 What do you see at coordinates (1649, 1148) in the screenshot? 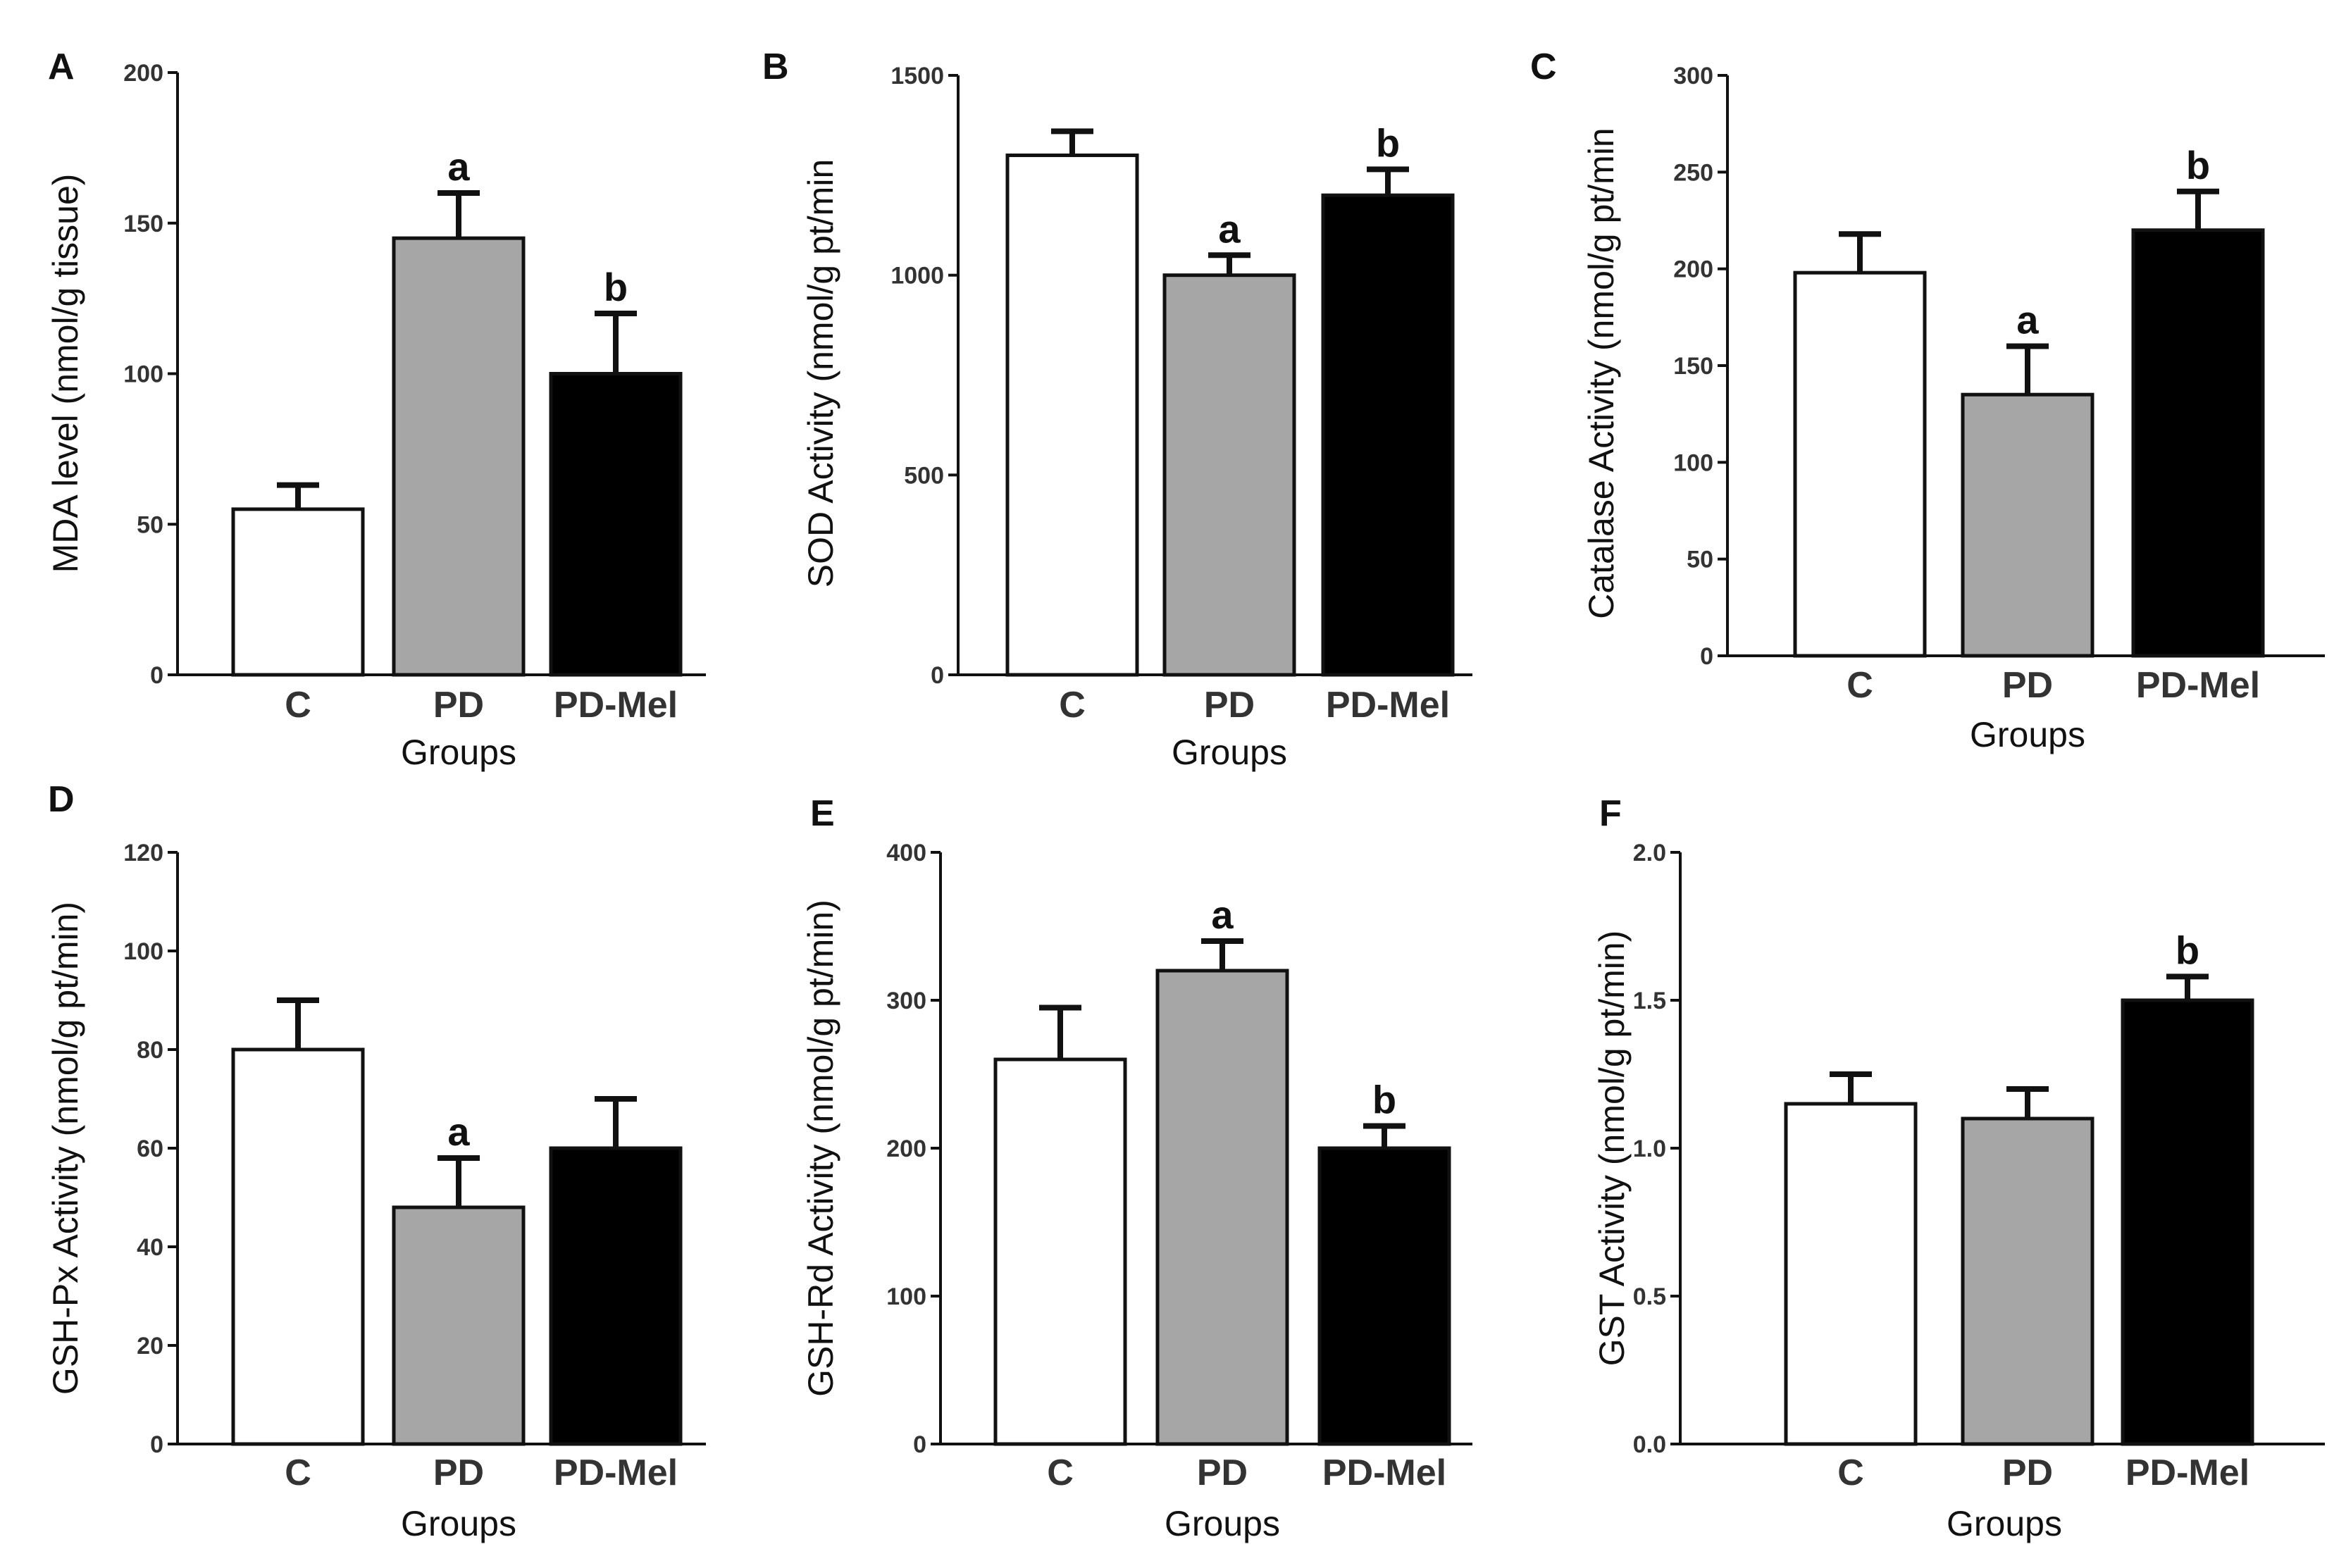
I see `y-tick-label: 1.0` at bounding box center [1649, 1148].